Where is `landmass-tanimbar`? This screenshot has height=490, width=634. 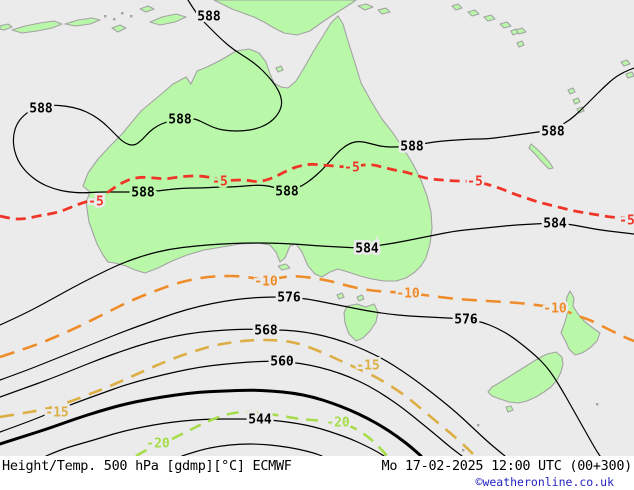 landmass-tanimbar is located at coordinates (119, 28).